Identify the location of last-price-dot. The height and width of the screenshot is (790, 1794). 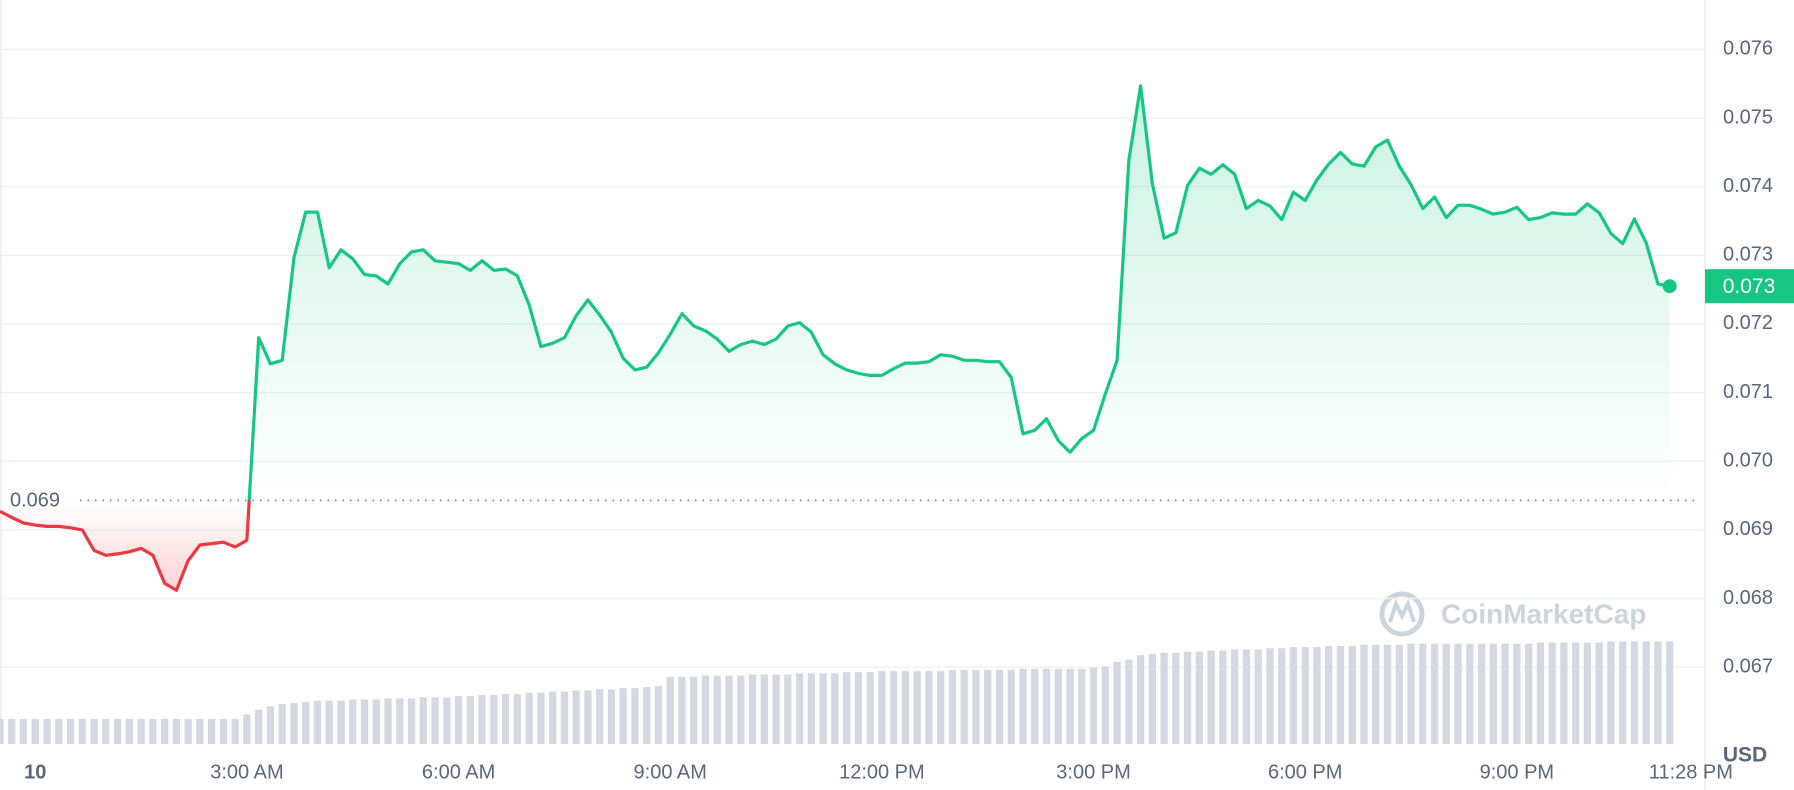
(1669, 286).